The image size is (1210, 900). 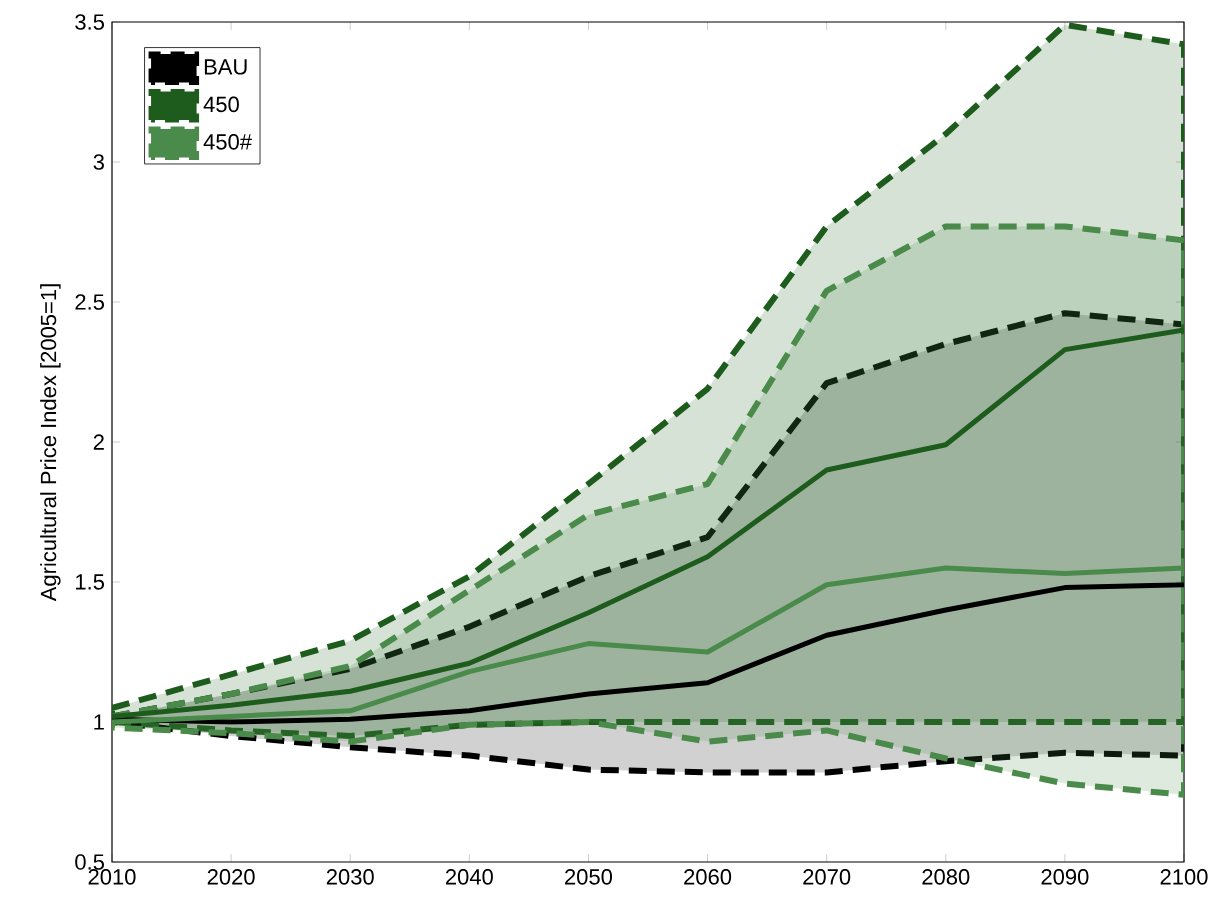 I want to click on y-tick-label: 2, so click(x=98, y=442).